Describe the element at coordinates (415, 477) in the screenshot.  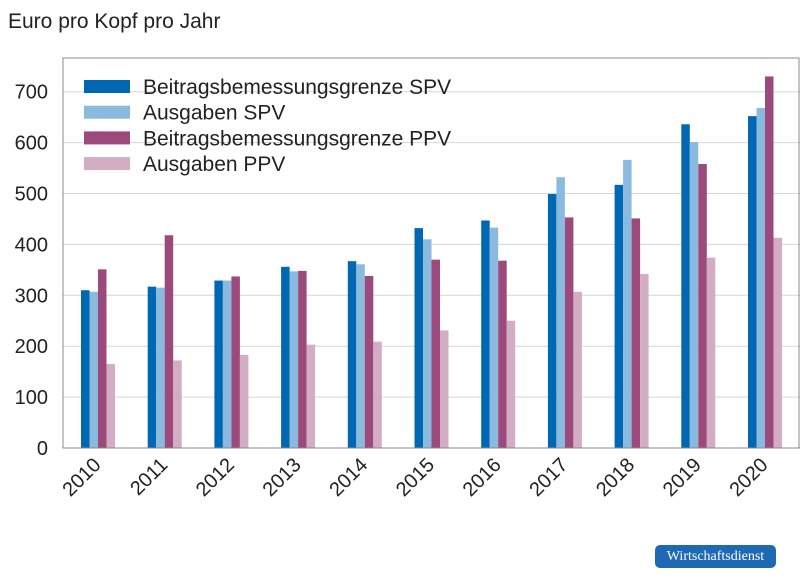
I see `x-tick-label: 2015` at that location.